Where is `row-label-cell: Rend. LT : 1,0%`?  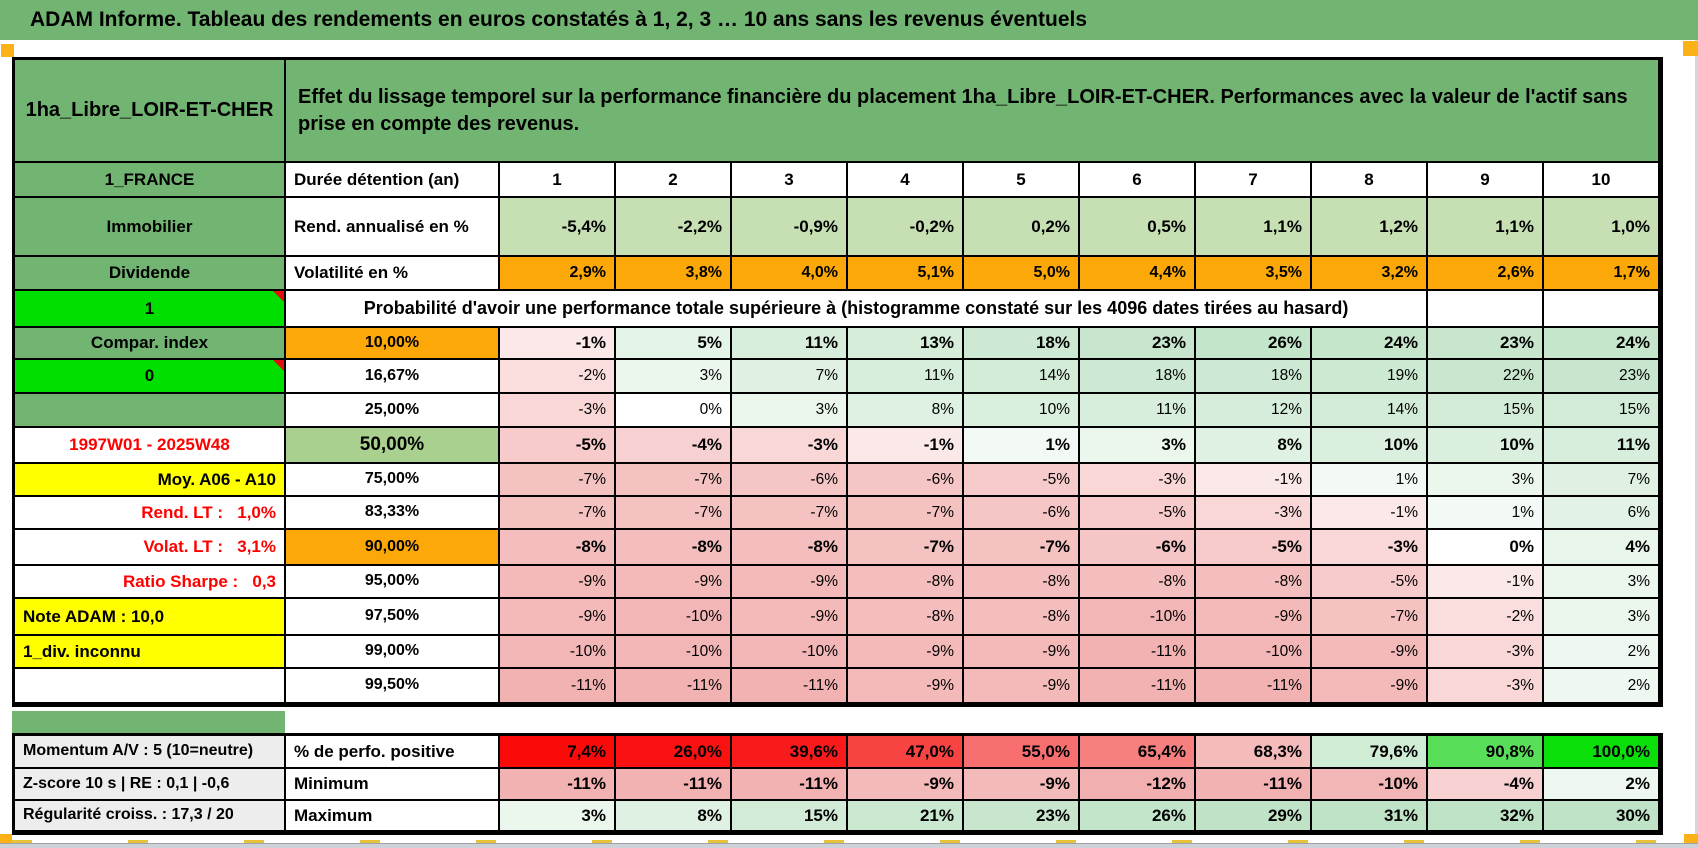 row-label-cell: Rend. LT : 1,0% is located at coordinates (150, 513).